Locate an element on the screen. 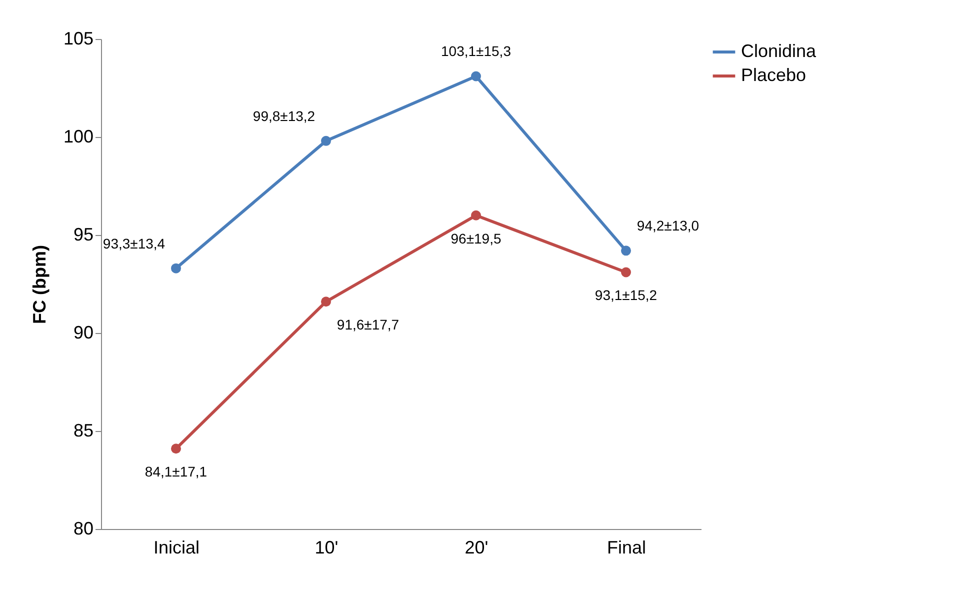 The width and height of the screenshot is (959, 598). data-label: 93,3±13,4 is located at coordinates (134, 243).